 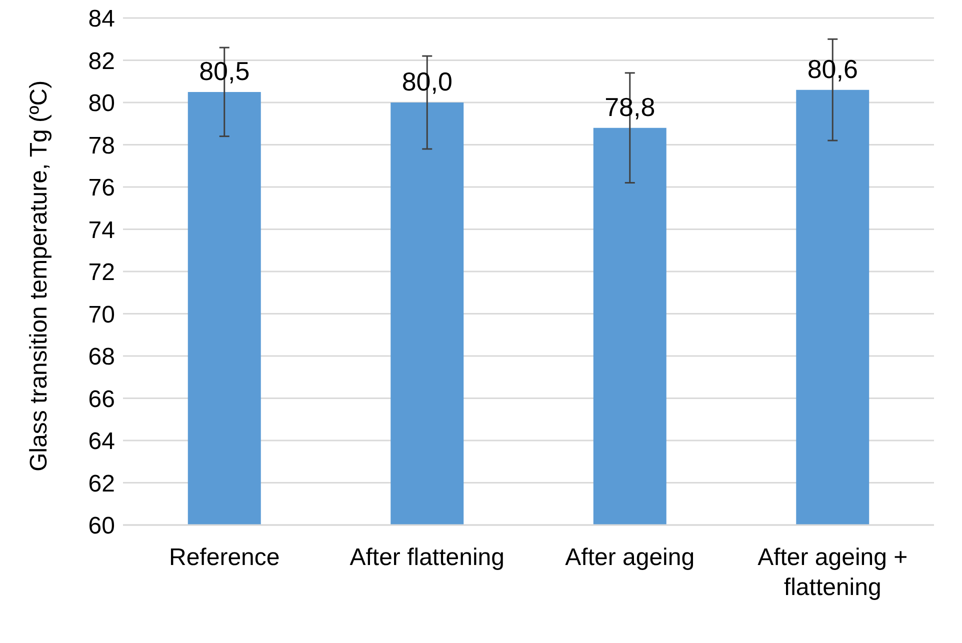 What do you see at coordinates (101, 19) in the screenshot?
I see `y-tick-label: 84` at bounding box center [101, 19].